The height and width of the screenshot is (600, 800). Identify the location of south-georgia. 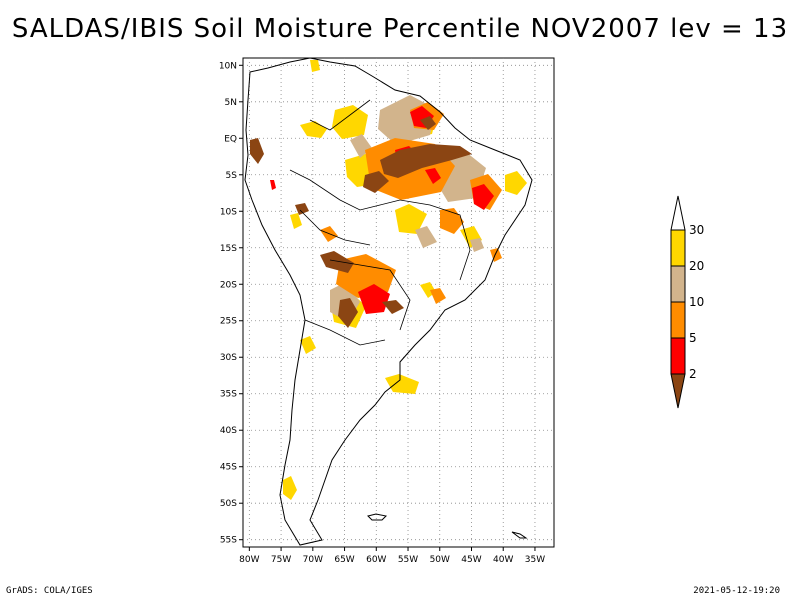
(519, 535).